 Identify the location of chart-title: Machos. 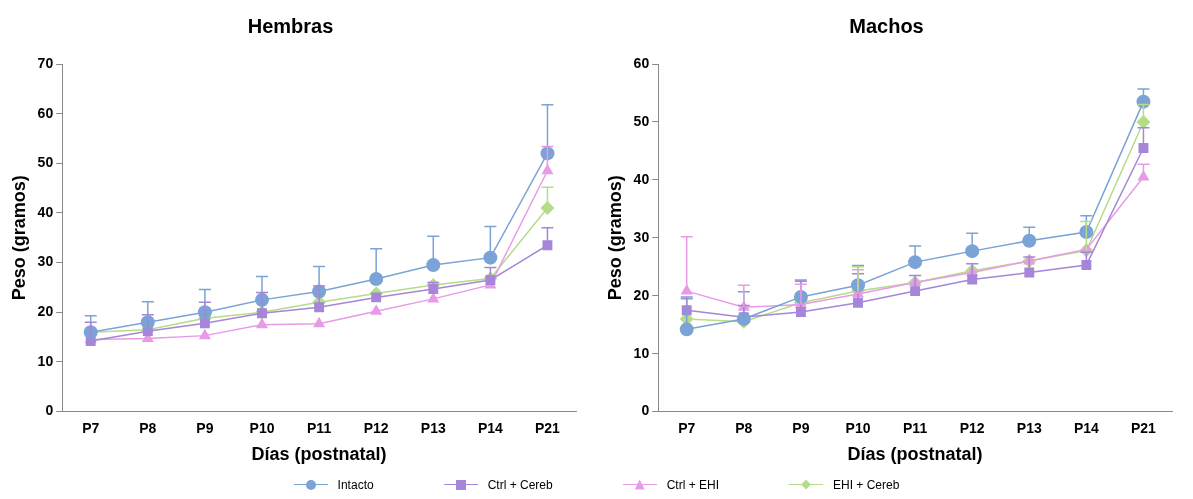
(886, 25).